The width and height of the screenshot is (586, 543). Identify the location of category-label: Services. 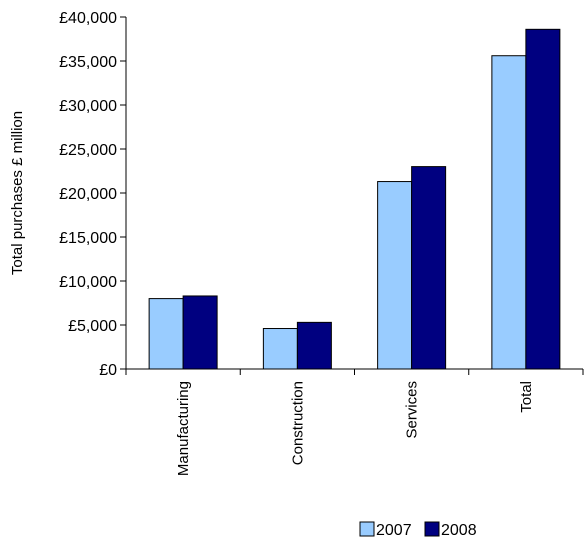
(412, 410).